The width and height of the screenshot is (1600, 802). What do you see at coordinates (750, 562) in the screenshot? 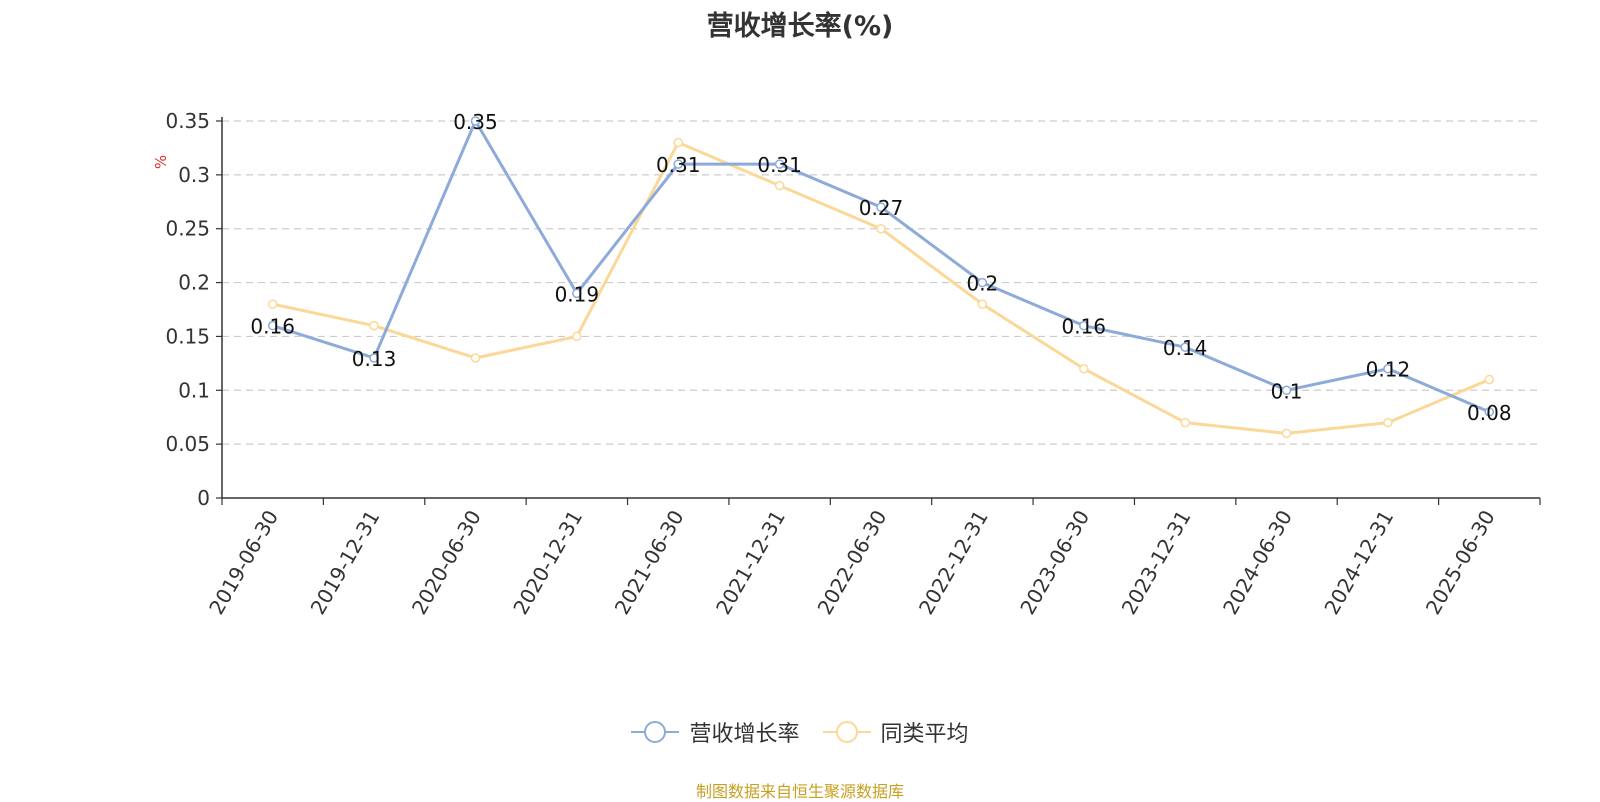
I see `x-tick-label: 2021-12-31` at bounding box center [750, 562].